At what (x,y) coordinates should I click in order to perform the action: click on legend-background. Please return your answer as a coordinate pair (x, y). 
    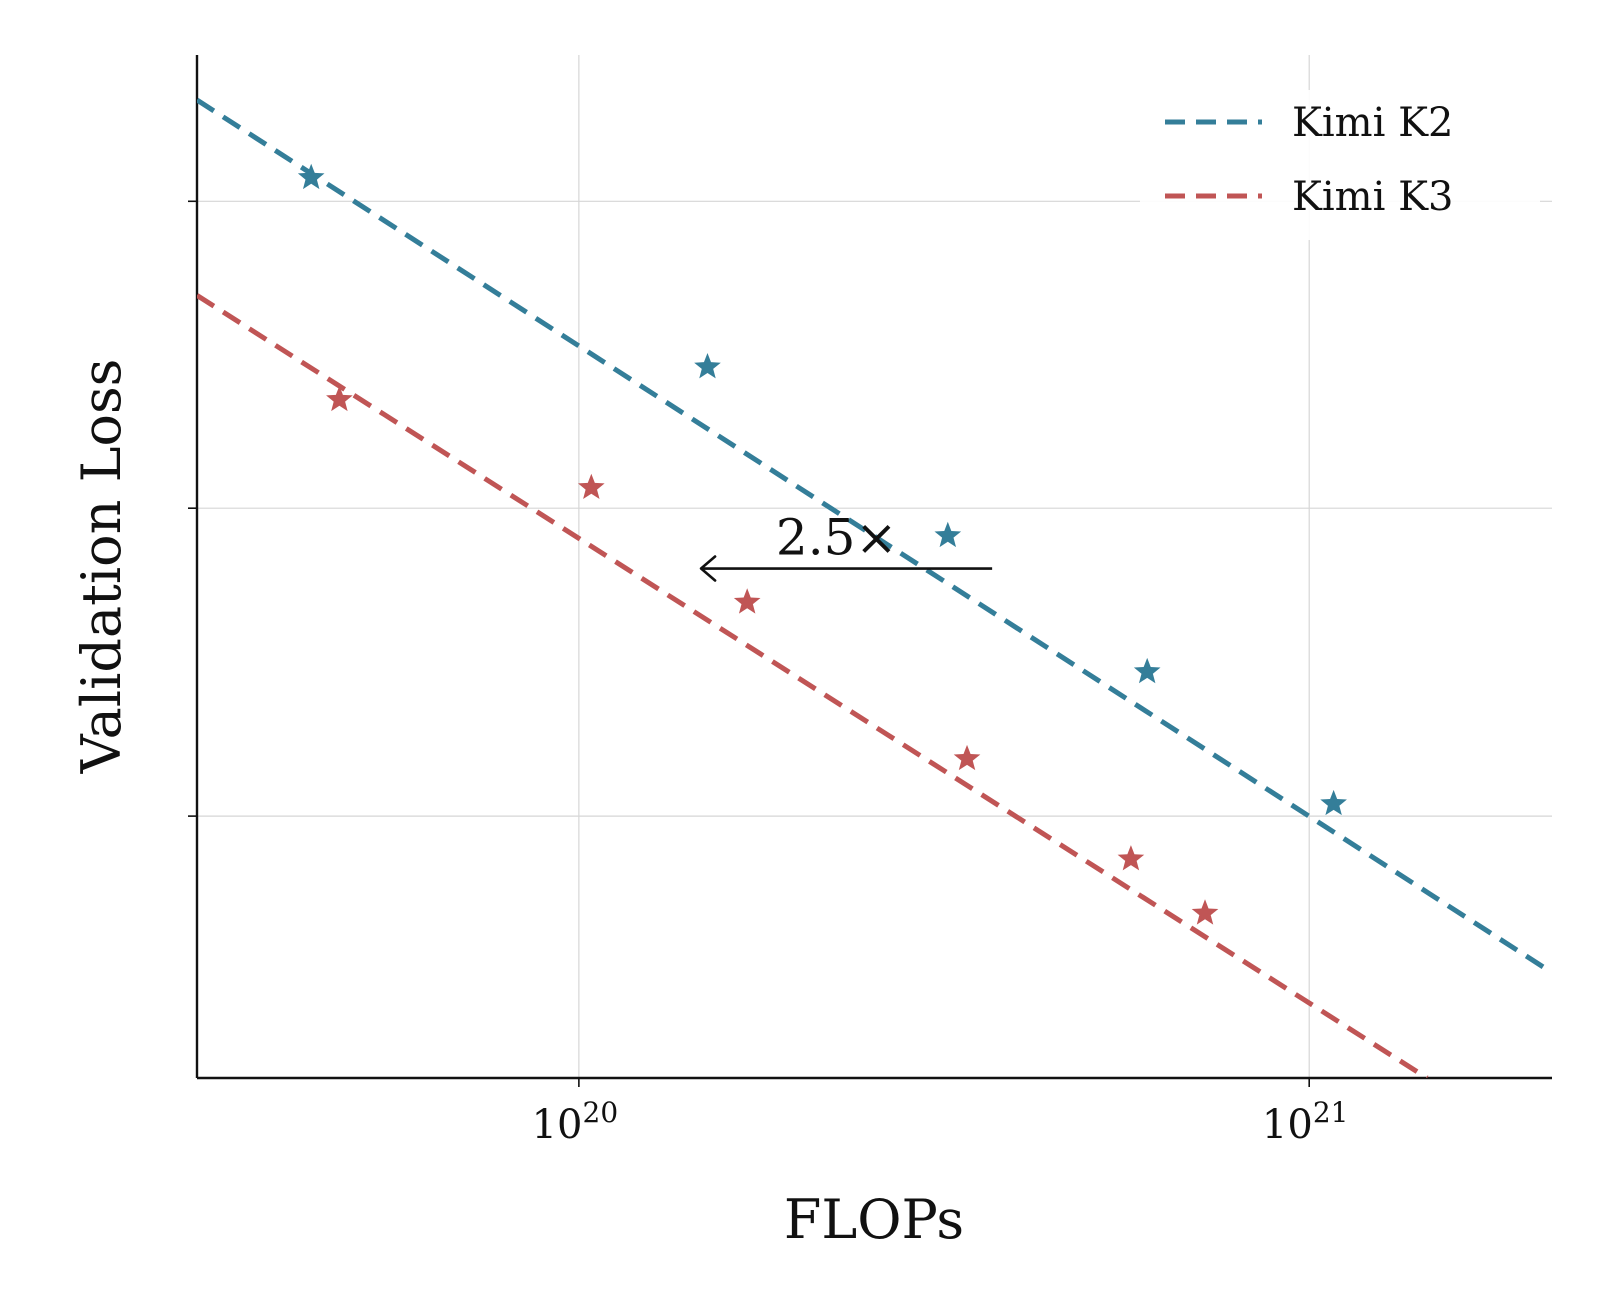
    Looking at the image, I should click on (1340, 165).